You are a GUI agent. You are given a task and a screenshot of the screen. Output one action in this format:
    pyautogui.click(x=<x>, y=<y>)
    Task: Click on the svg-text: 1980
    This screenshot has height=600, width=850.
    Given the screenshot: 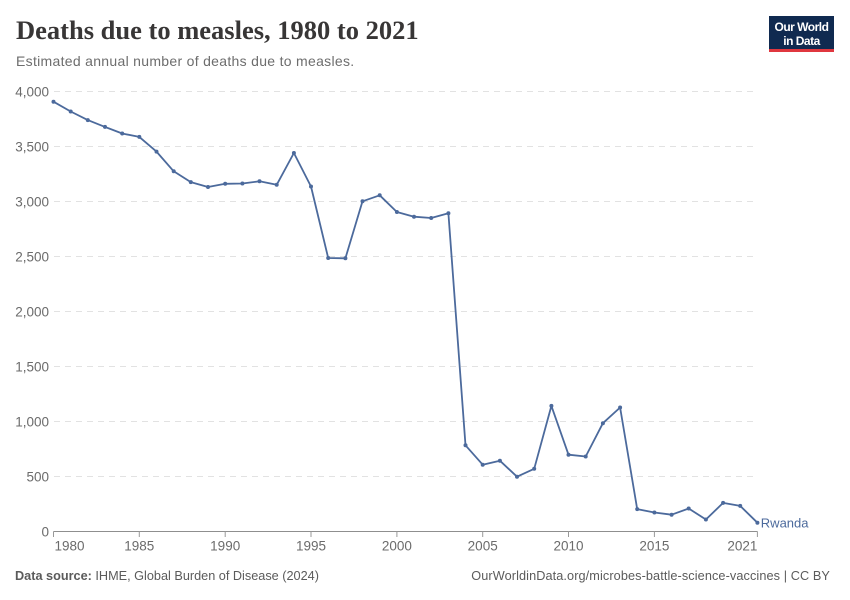 What is the action you would take?
    pyautogui.click(x=70, y=545)
    